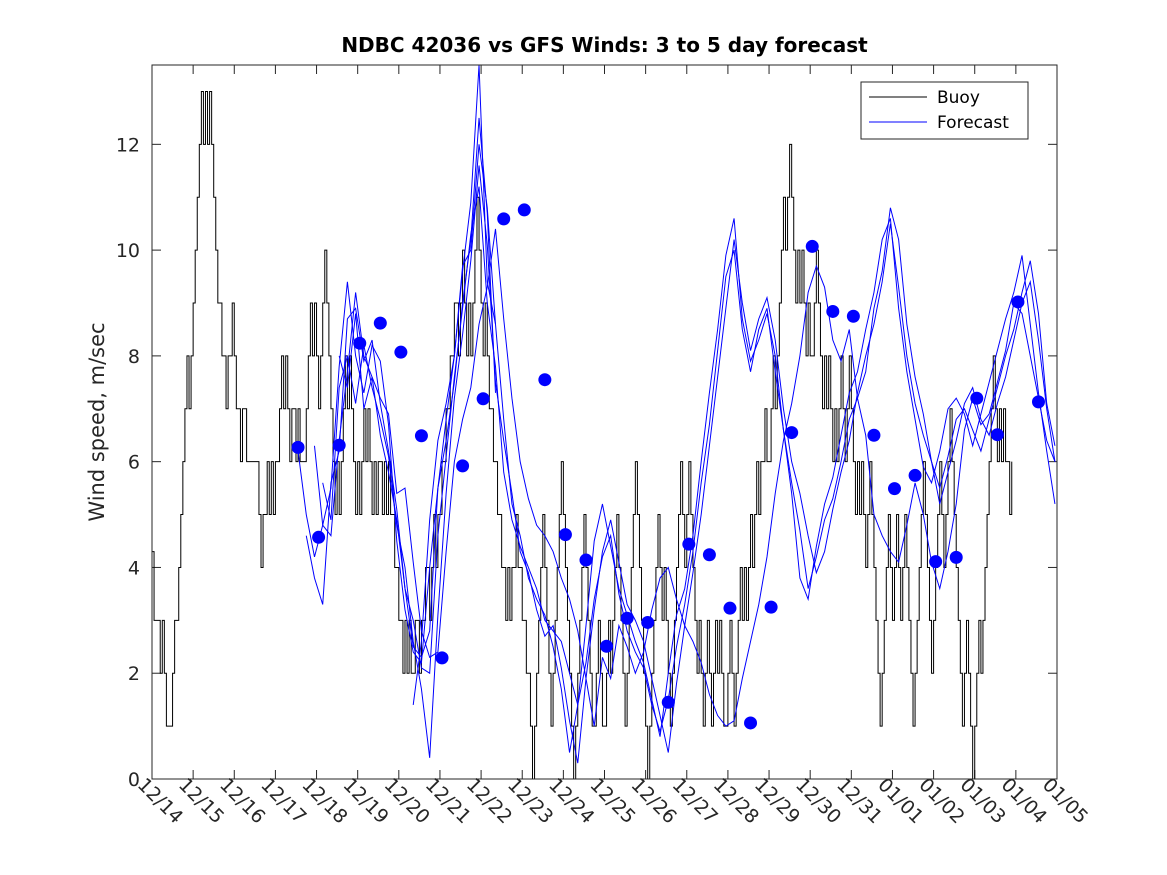 This screenshot has width=1167, height=875. What do you see at coordinates (128, 145) in the screenshot?
I see `y-tick-label: 12` at bounding box center [128, 145].